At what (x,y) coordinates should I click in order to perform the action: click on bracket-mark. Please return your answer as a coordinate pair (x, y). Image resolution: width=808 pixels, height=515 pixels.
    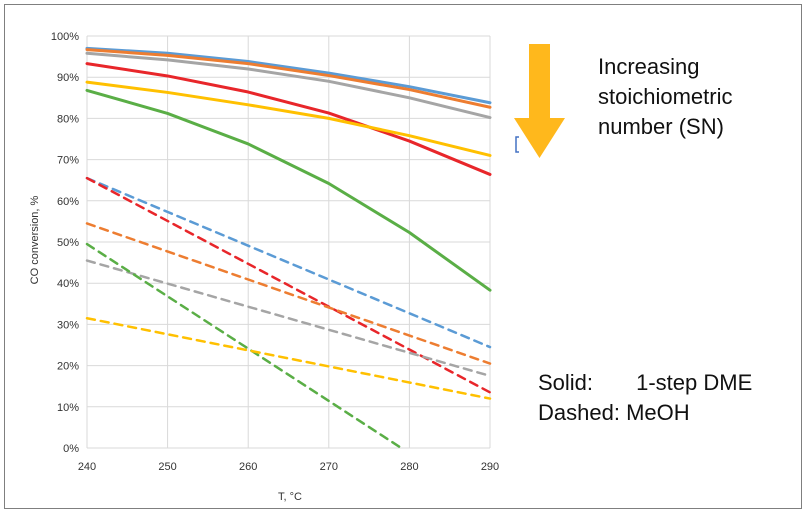
    Looking at the image, I should click on (517, 144).